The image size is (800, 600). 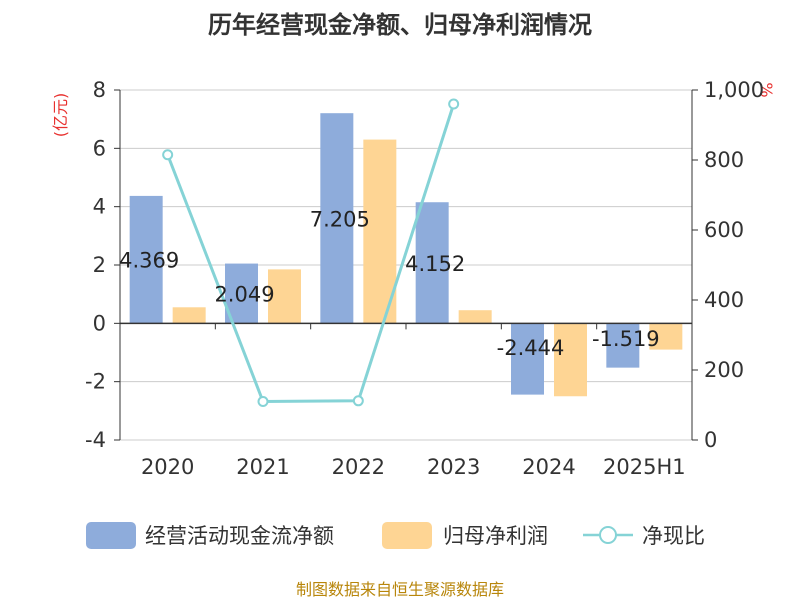 I want to click on left-tick-label: 0, so click(x=99, y=323).